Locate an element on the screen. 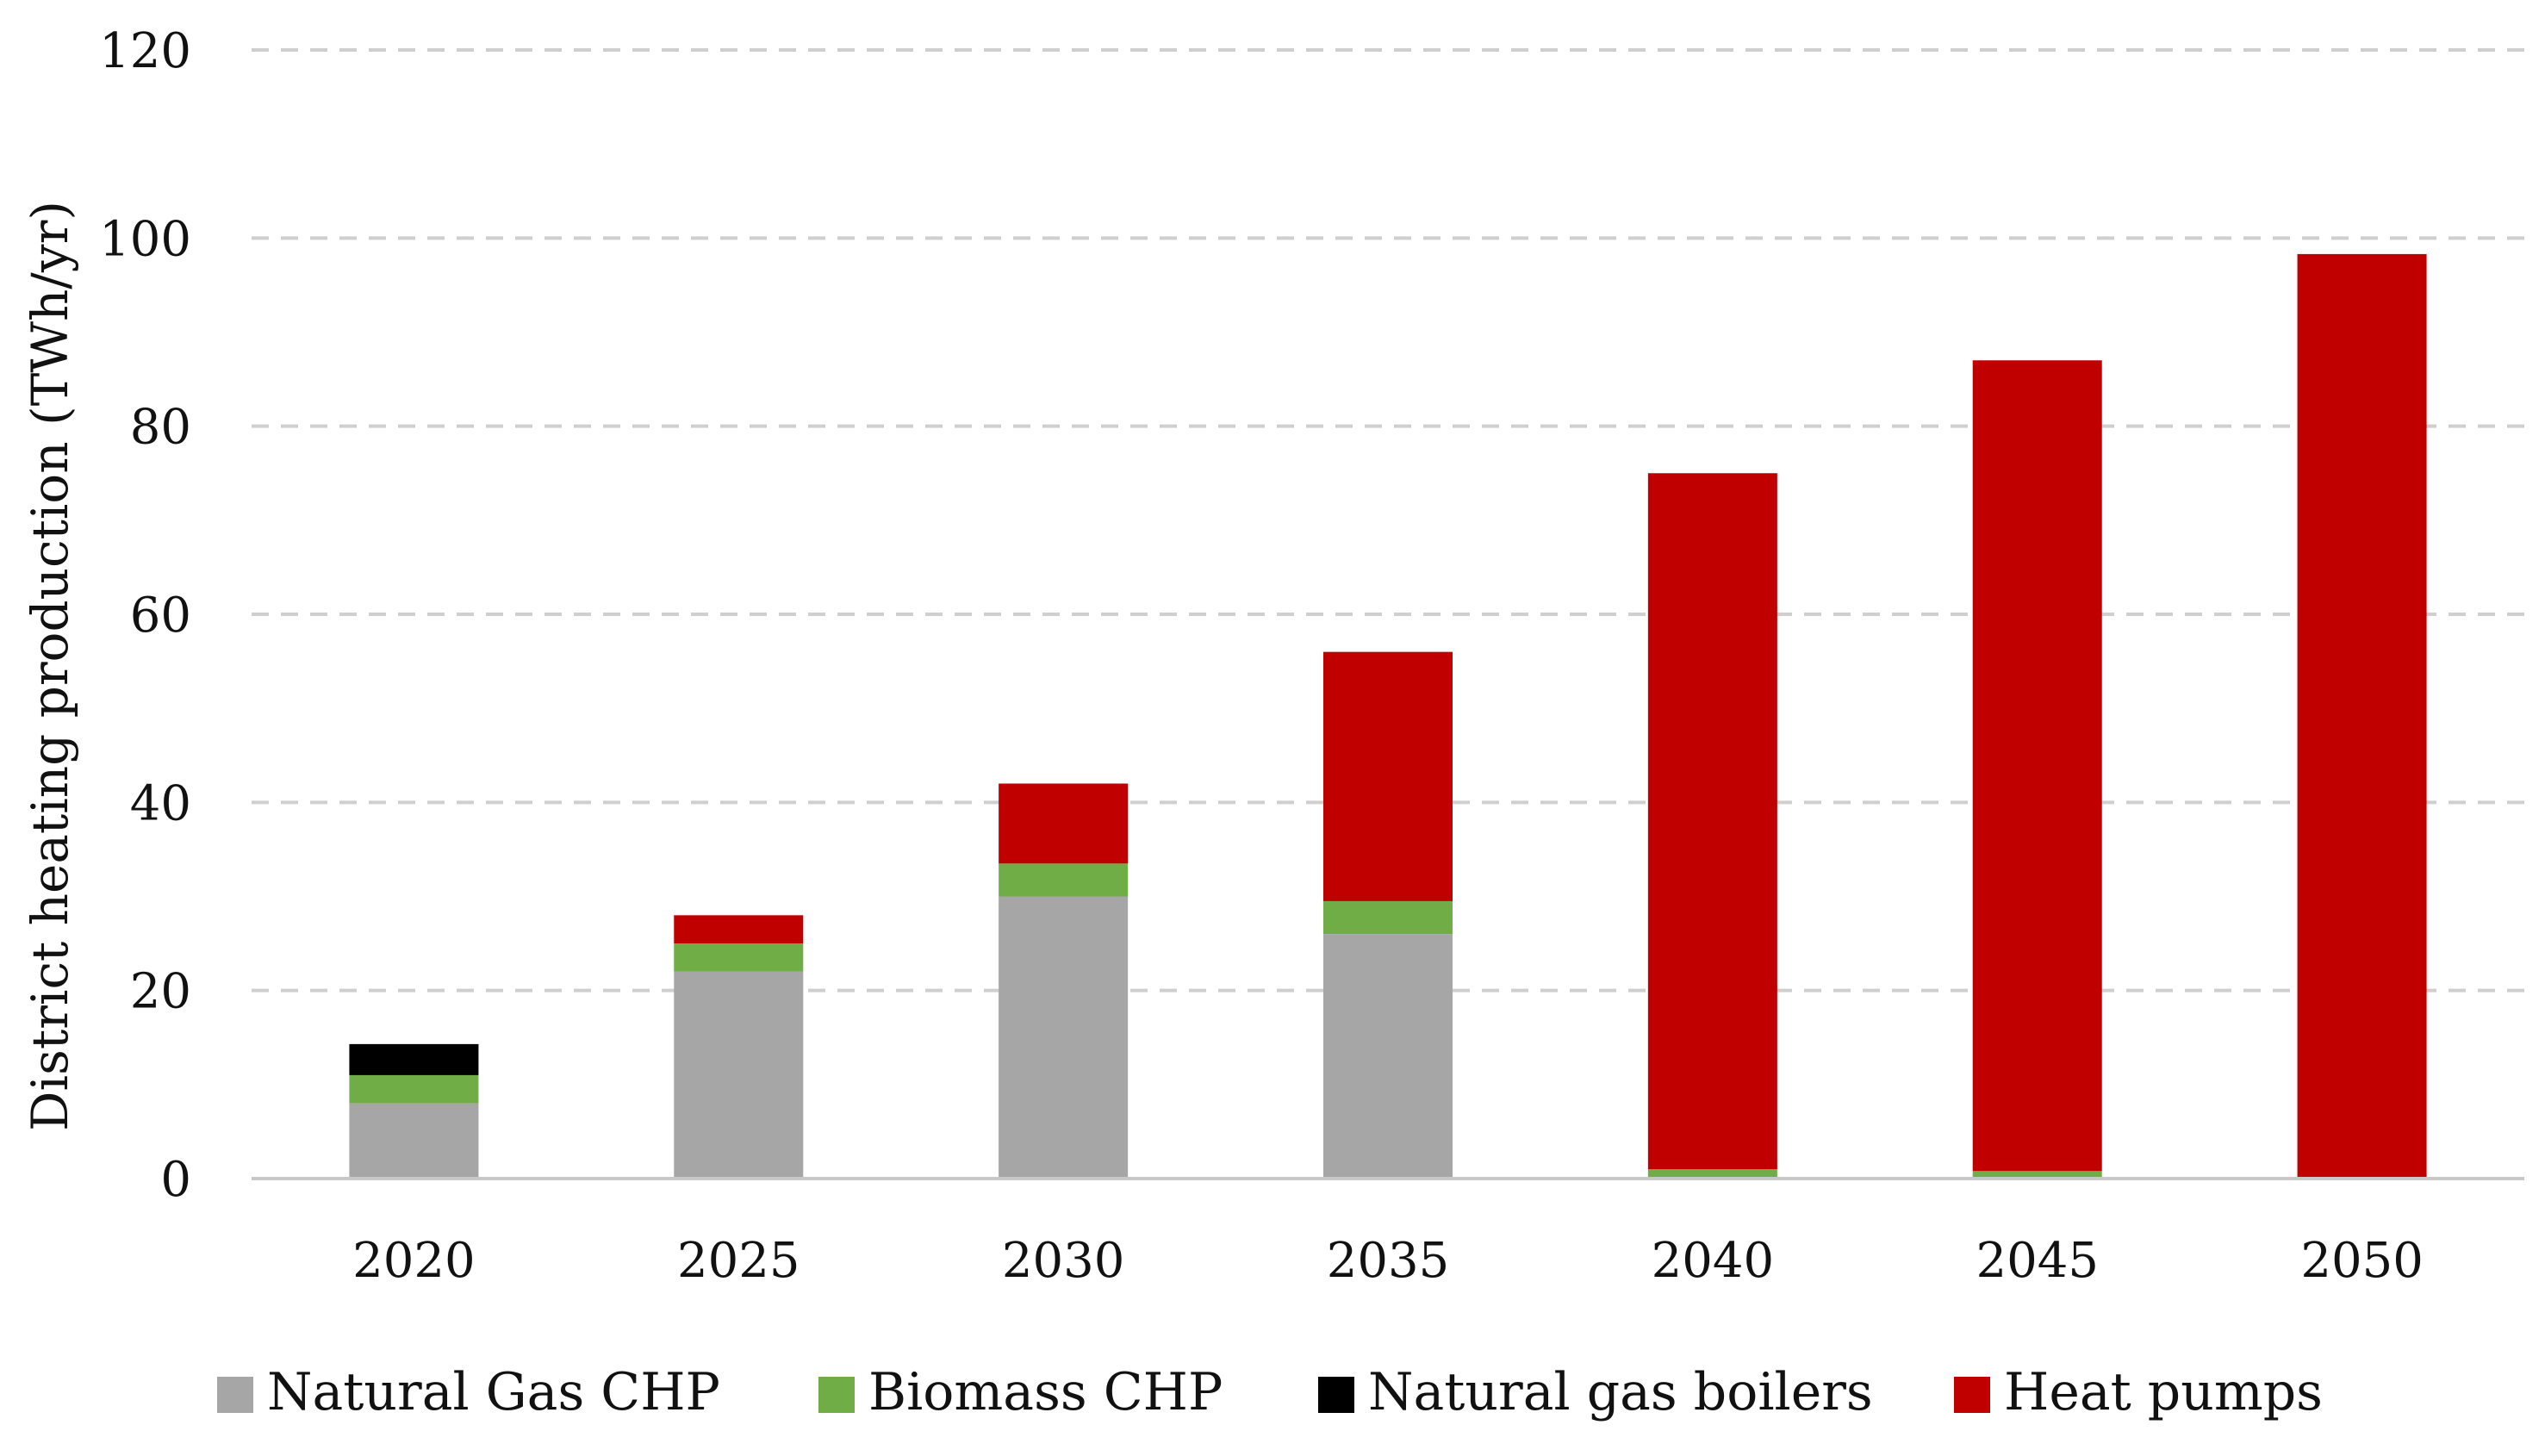 The height and width of the screenshot is (1456, 2545). y-tick-label: 20 is located at coordinates (160, 992).